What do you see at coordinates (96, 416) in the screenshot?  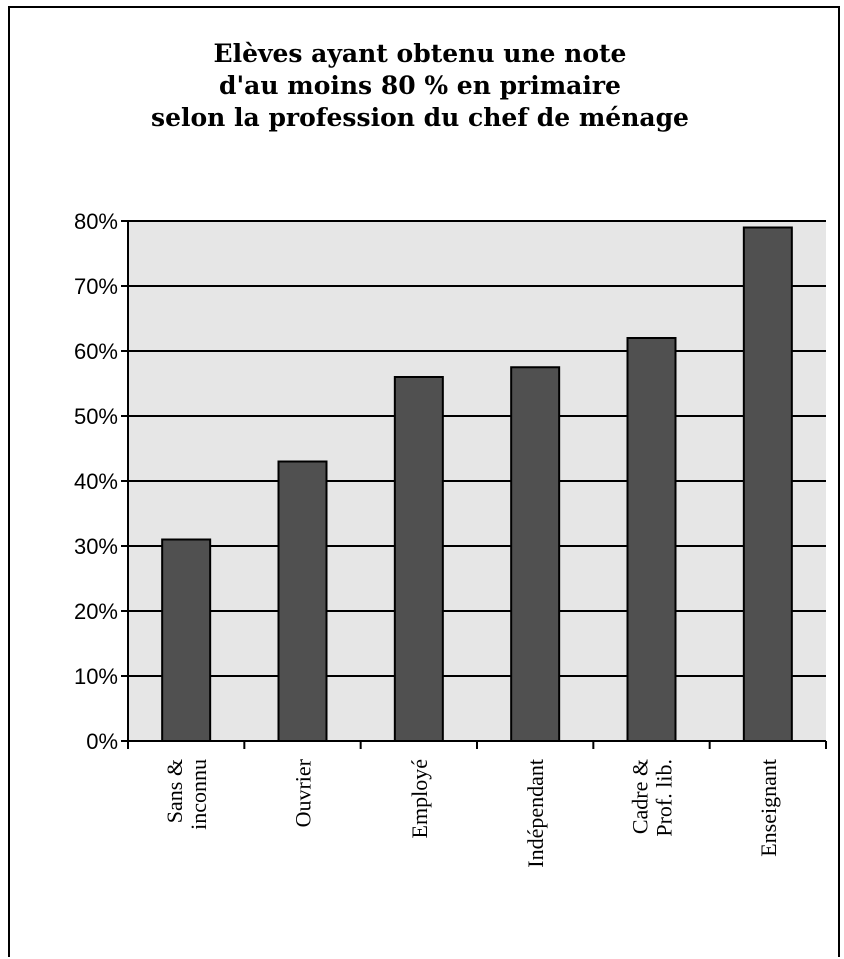 I see `y-tick-label: 50%` at bounding box center [96, 416].